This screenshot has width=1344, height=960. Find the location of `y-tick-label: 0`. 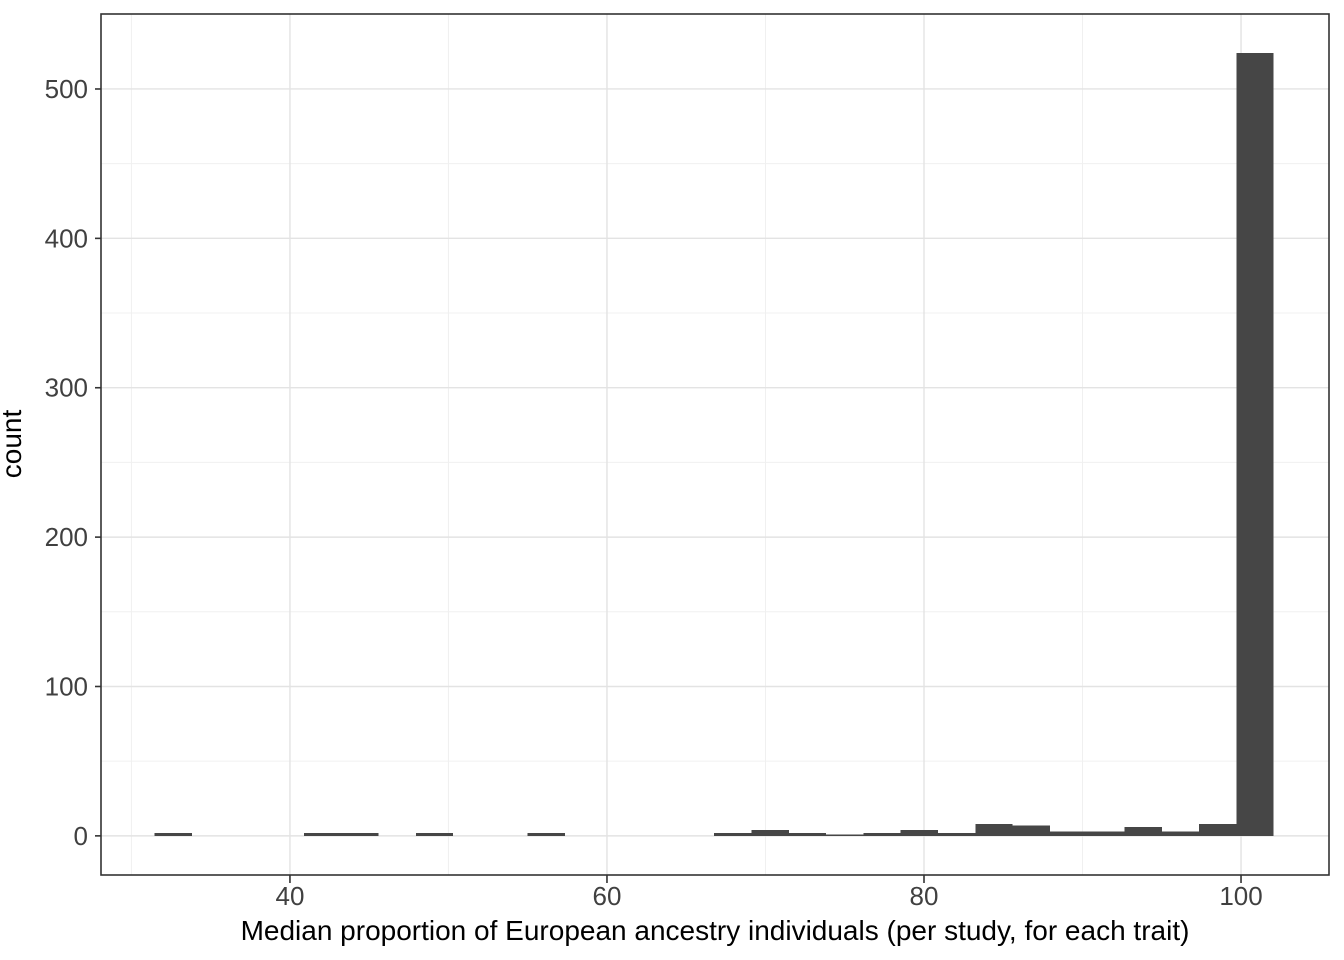

y-tick-label: 0 is located at coordinates (81, 836).